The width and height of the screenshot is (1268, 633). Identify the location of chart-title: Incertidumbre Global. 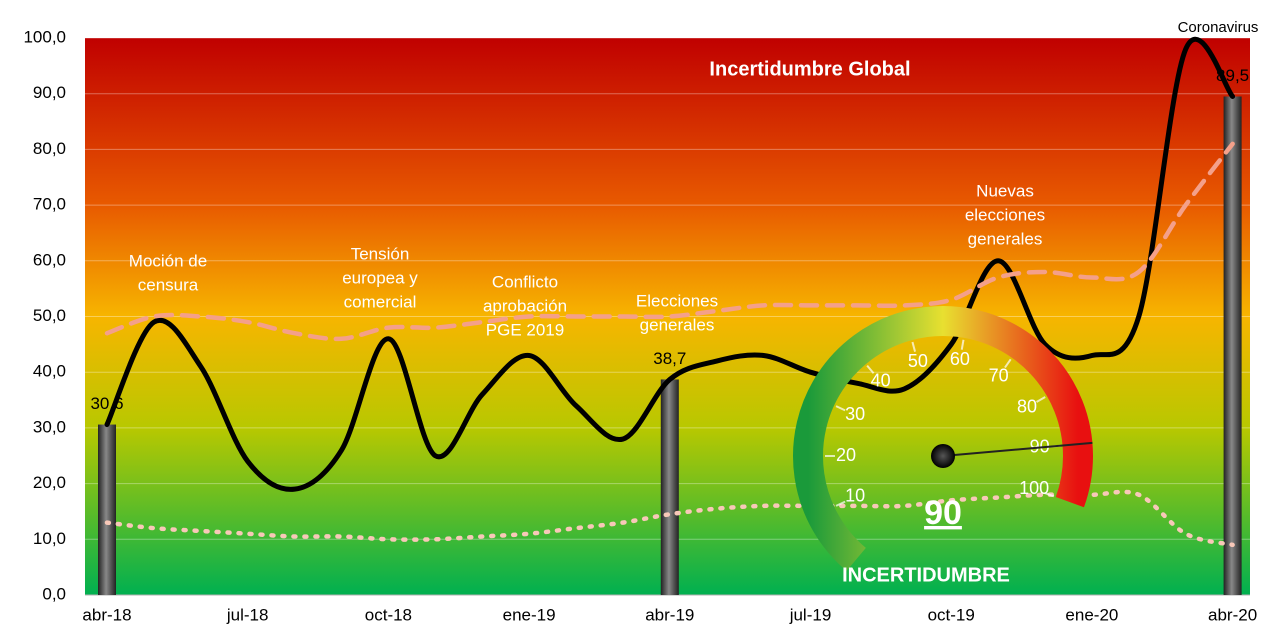
(809, 69).